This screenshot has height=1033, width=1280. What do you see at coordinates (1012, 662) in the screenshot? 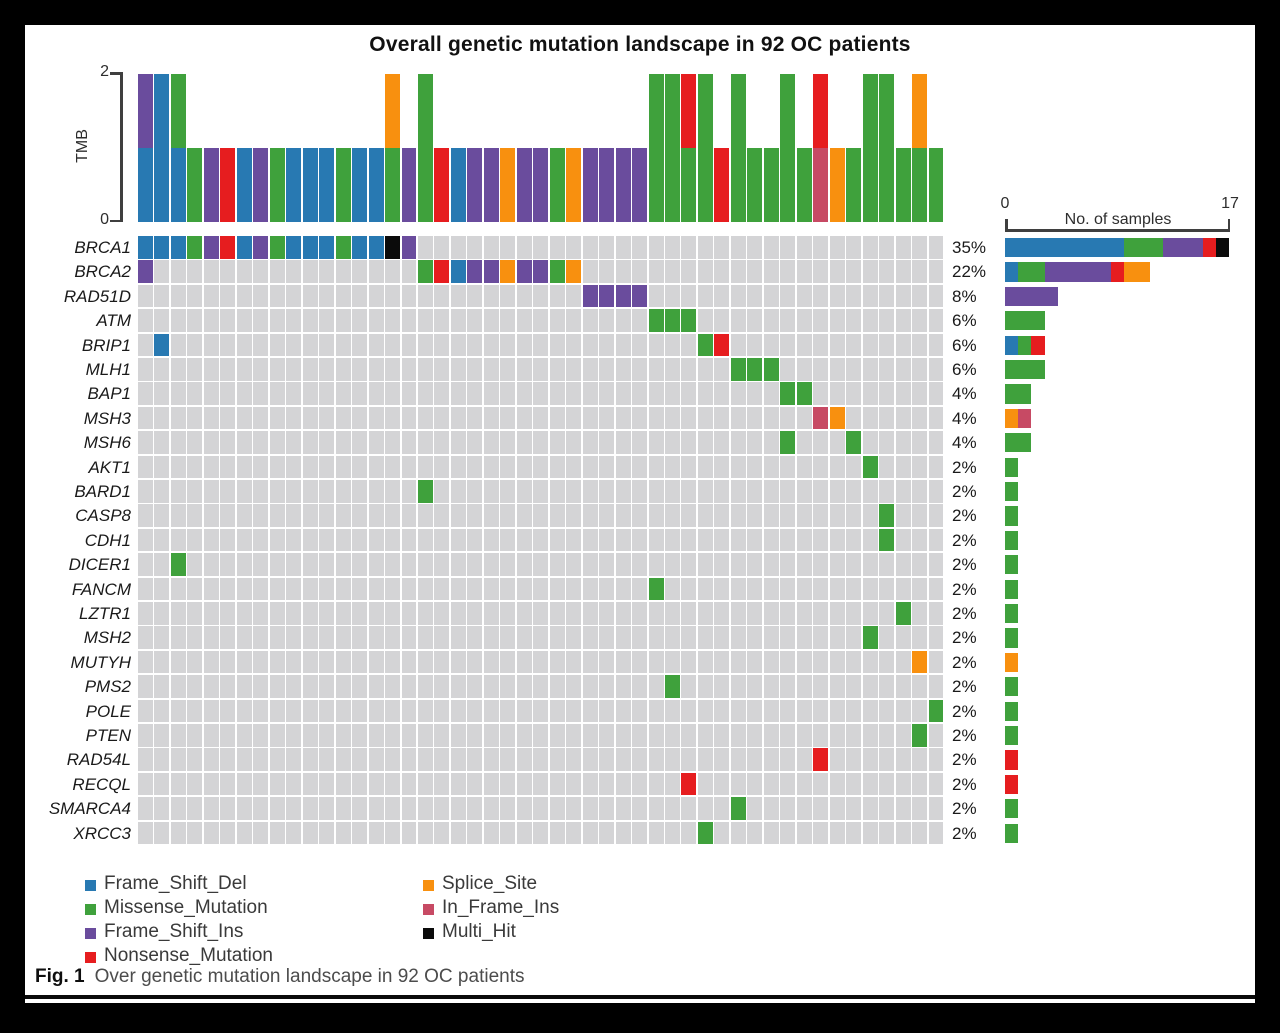
I see `samples-bar-segment-Splice_Site` at bounding box center [1012, 662].